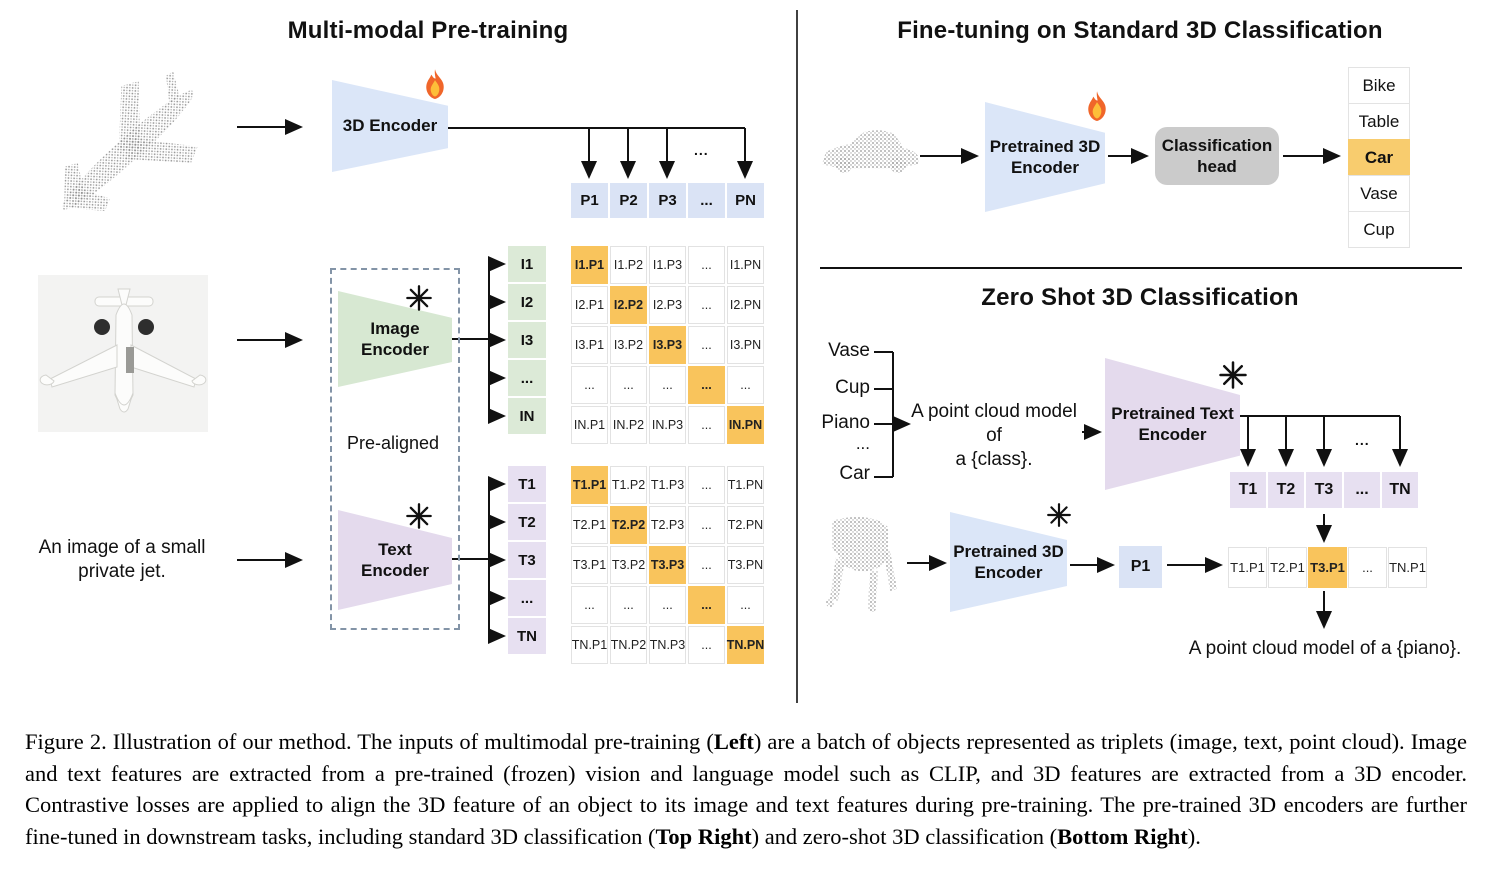 This screenshot has width=1490, height=888. I want to click on text-feature-row: T1 T2 T3... TN, so click(1324, 490).